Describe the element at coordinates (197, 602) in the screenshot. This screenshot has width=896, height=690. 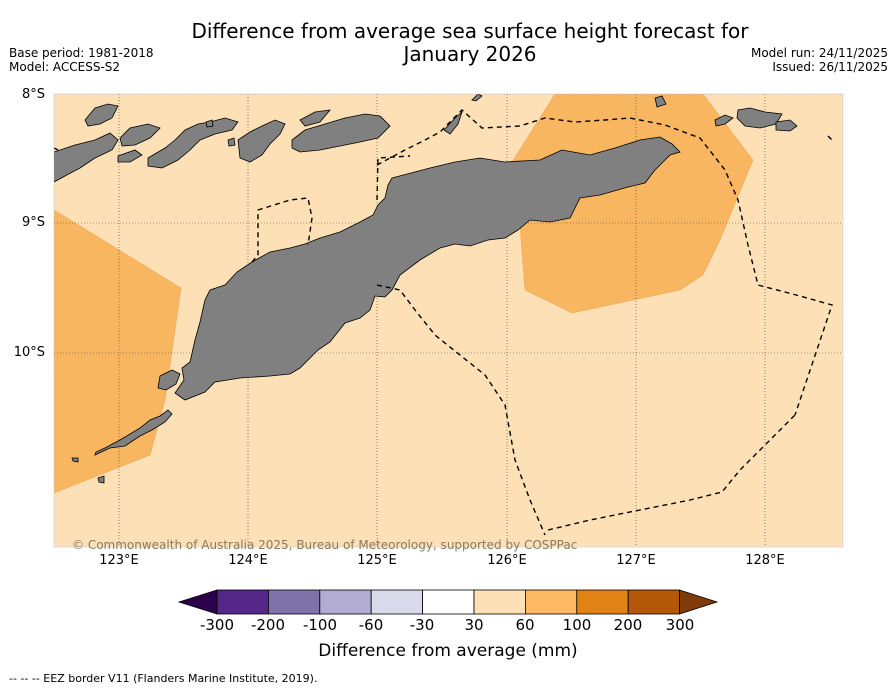
I see `colorbar-extend-low` at that location.